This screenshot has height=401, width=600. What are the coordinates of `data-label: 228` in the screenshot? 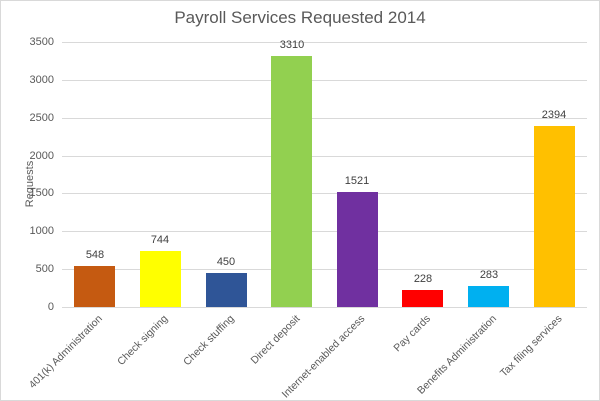 It's located at (423, 279).